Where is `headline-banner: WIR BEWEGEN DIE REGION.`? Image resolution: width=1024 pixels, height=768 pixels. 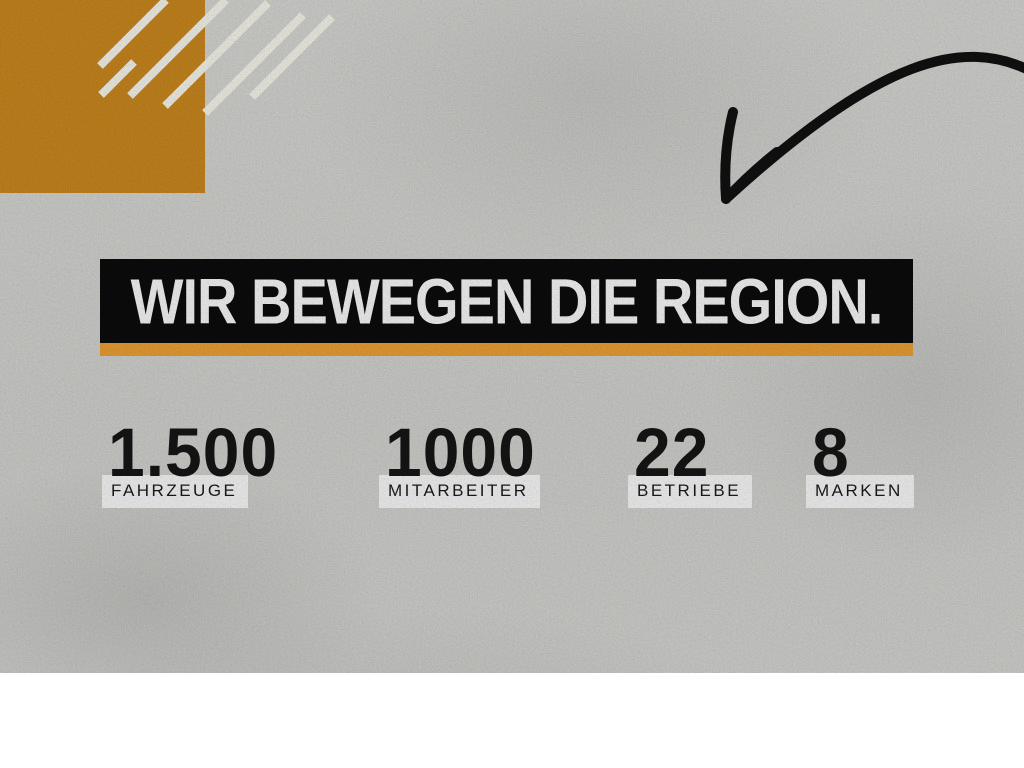
headline-banner: WIR BEWEGEN DIE REGION. is located at coordinates (506, 301).